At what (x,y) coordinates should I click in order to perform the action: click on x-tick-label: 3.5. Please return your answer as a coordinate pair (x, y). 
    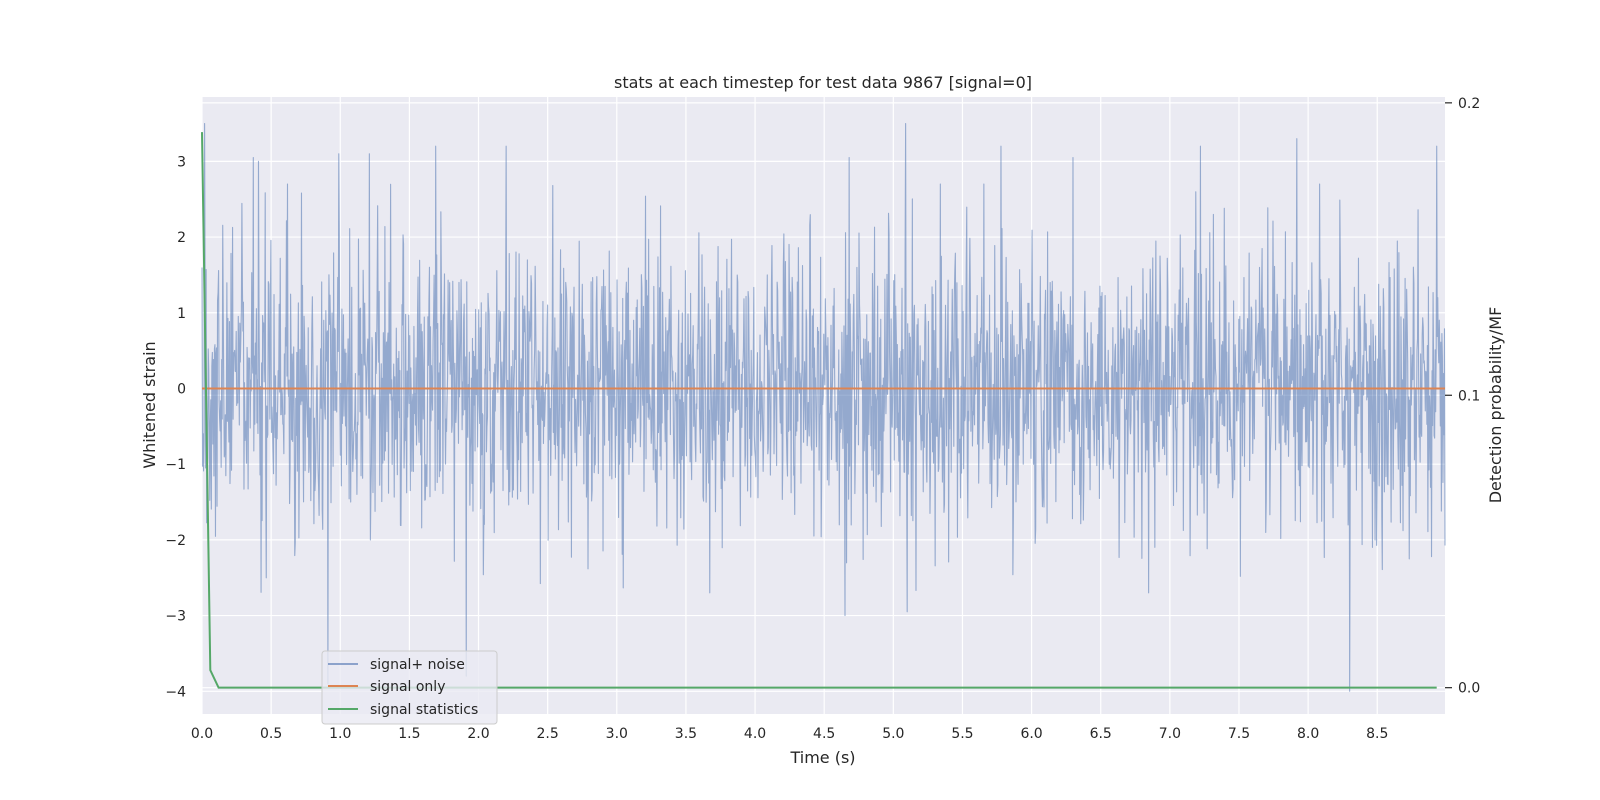
    Looking at the image, I should click on (686, 734).